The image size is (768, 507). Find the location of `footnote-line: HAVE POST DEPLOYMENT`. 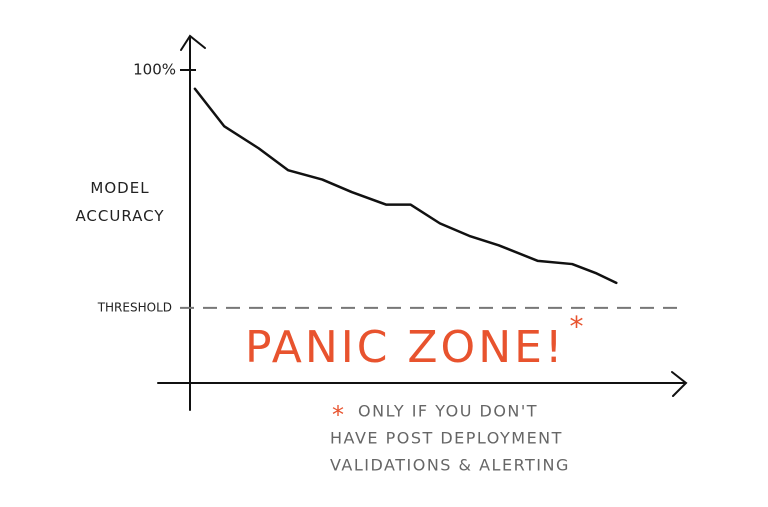

footnote-line: HAVE POST DEPLOYMENT is located at coordinates (446, 438).